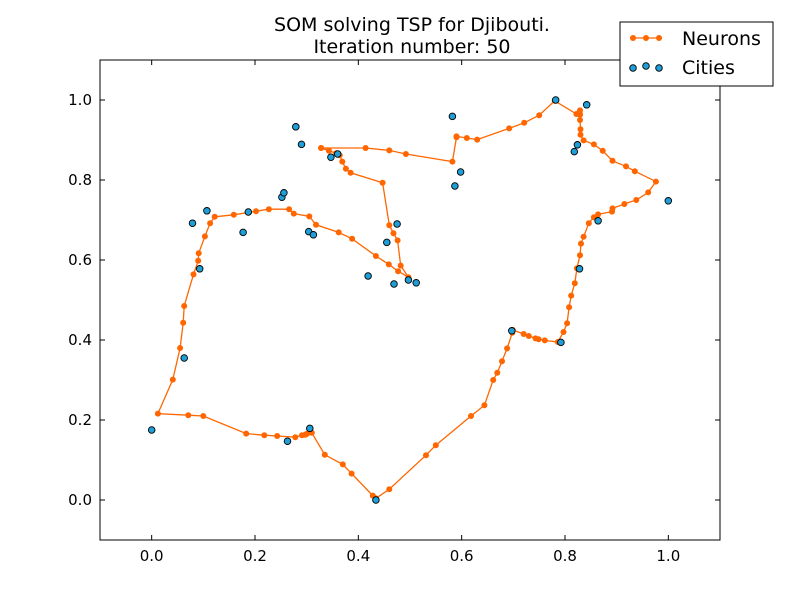  Describe the element at coordinates (255, 556) in the screenshot. I see `x-tick-label: 0.2` at that location.